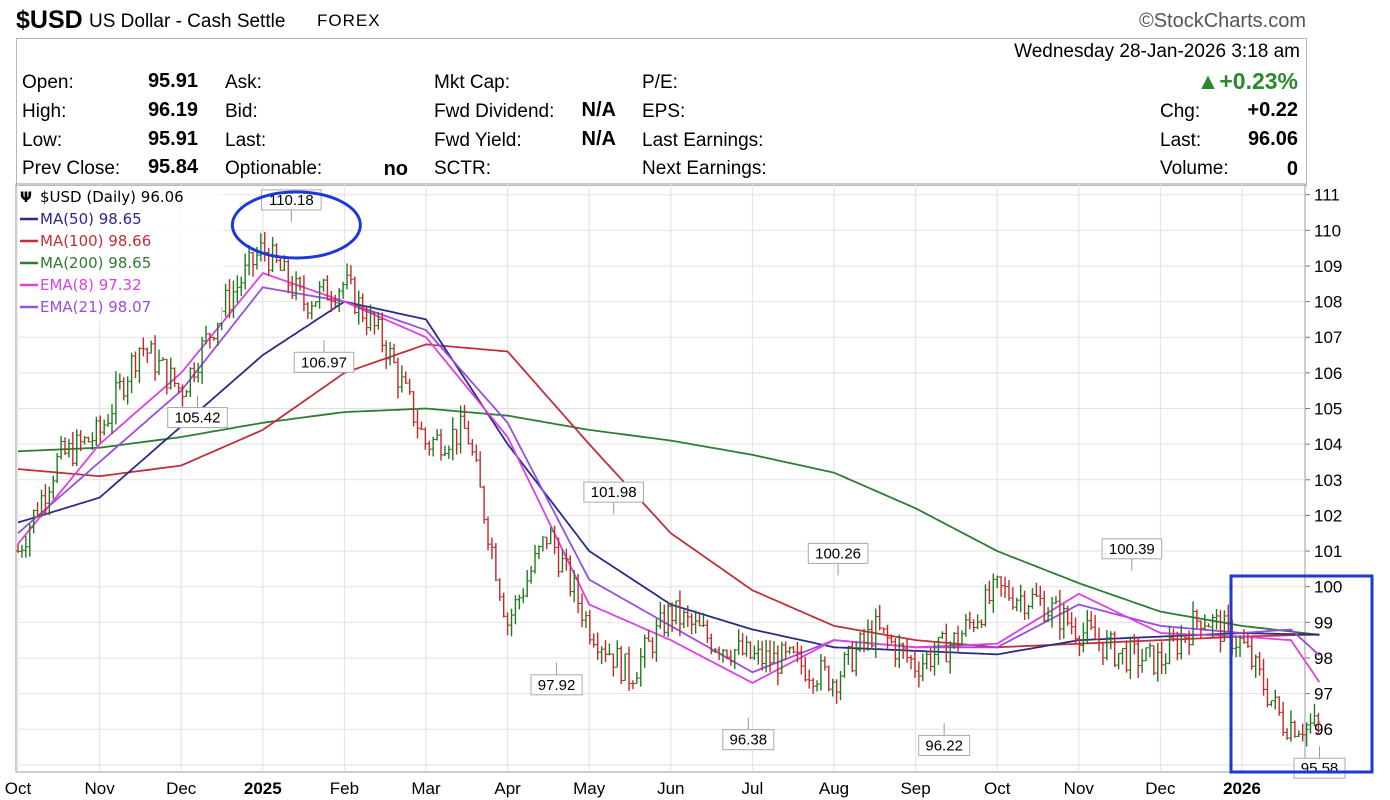 This screenshot has height=800, width=1390. I want to click on y-tick-label: 110, so click(1327, 230).